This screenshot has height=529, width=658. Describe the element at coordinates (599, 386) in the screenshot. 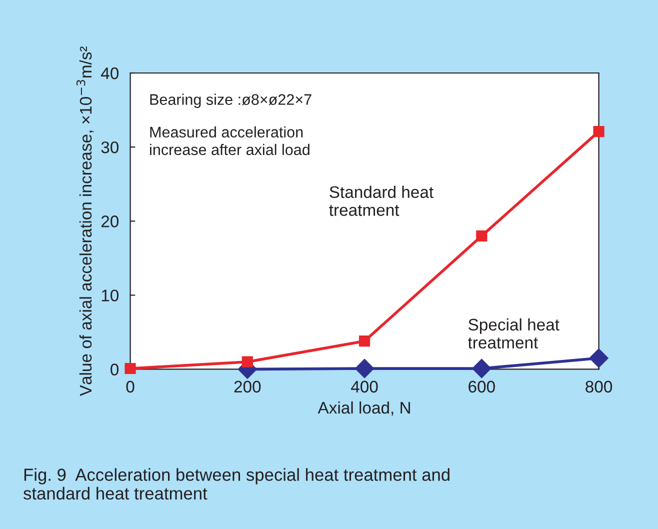

I see `x-tick-label: 800` at that location.